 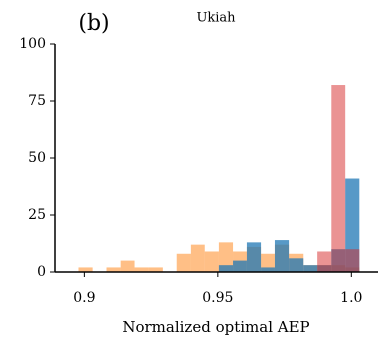 What do you see at coordinates (84, 298) in the screenshot?
I see `x-tick-label: 0.9` at bounding box center [84, 298].